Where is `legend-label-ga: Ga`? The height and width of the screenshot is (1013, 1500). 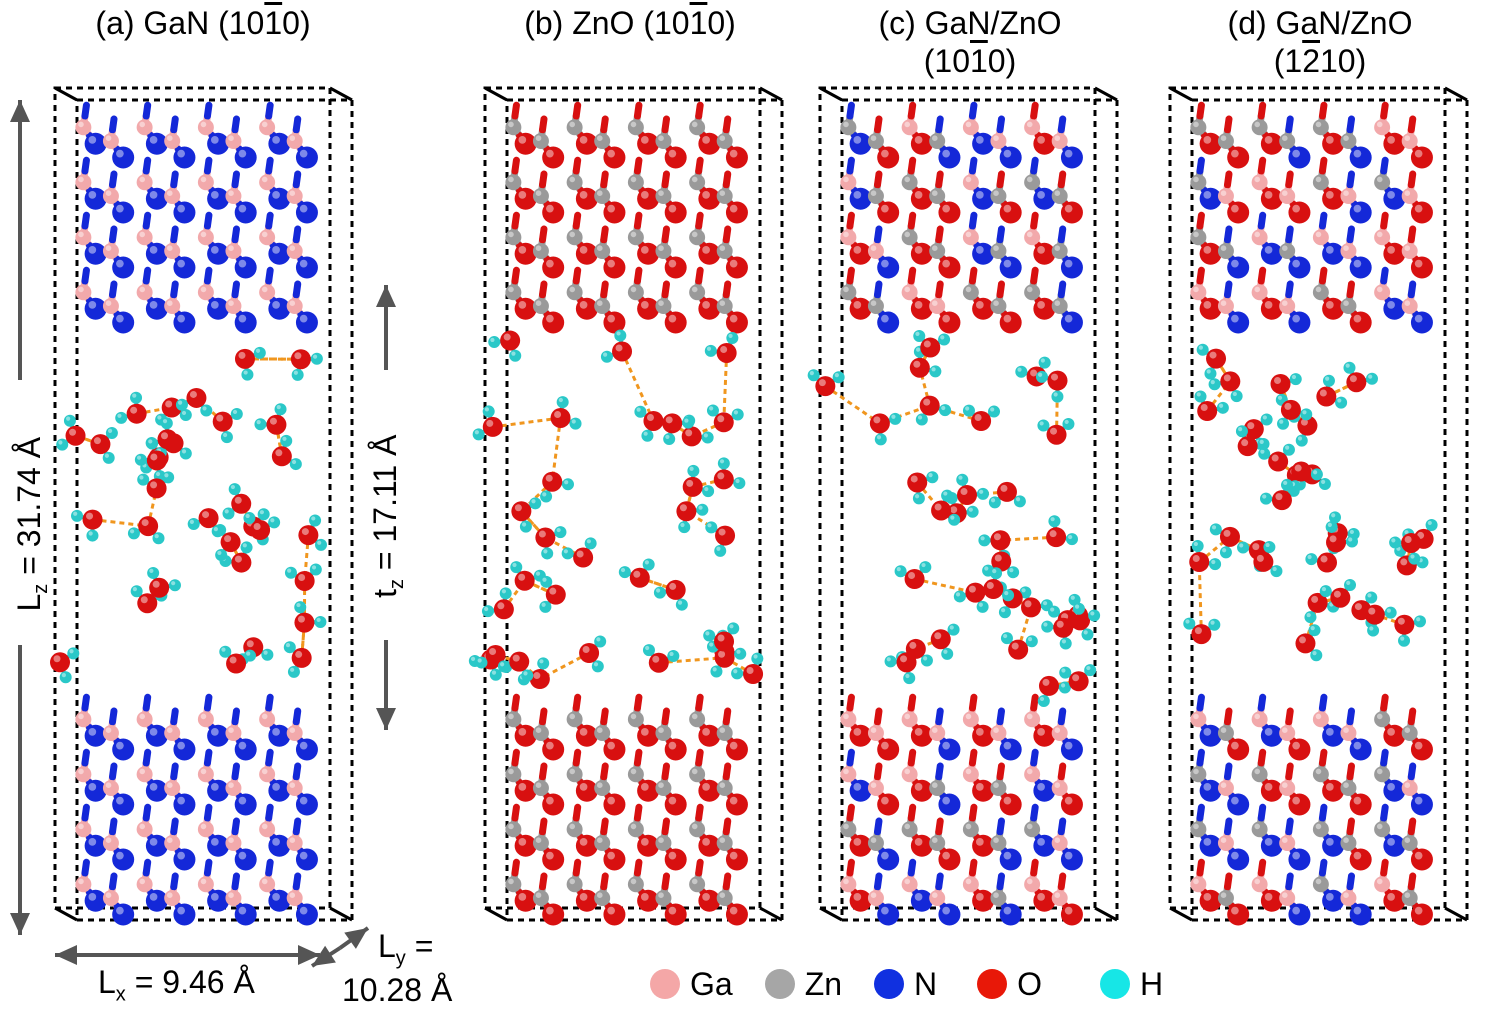 legend-label-ga: Ga is located at coordinates (711, 983).